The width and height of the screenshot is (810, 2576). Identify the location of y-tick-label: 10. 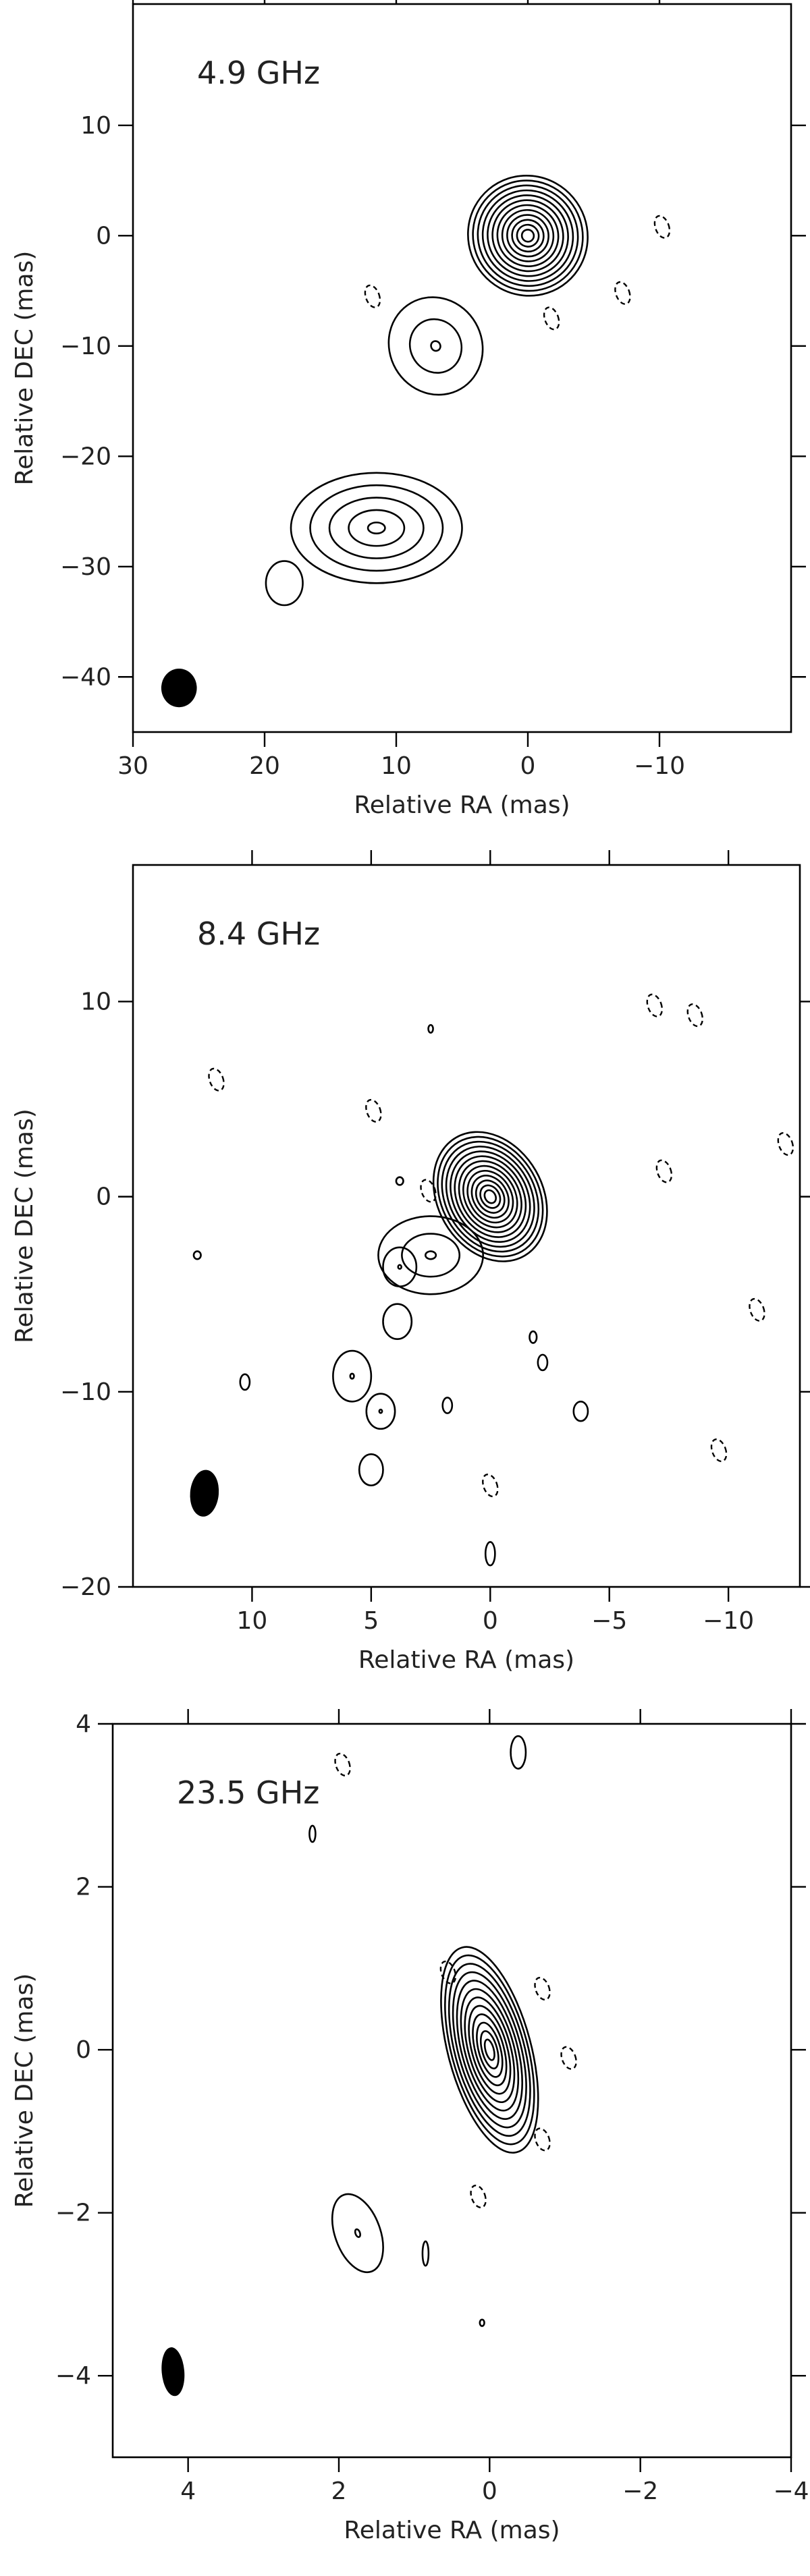
(95, 1001).